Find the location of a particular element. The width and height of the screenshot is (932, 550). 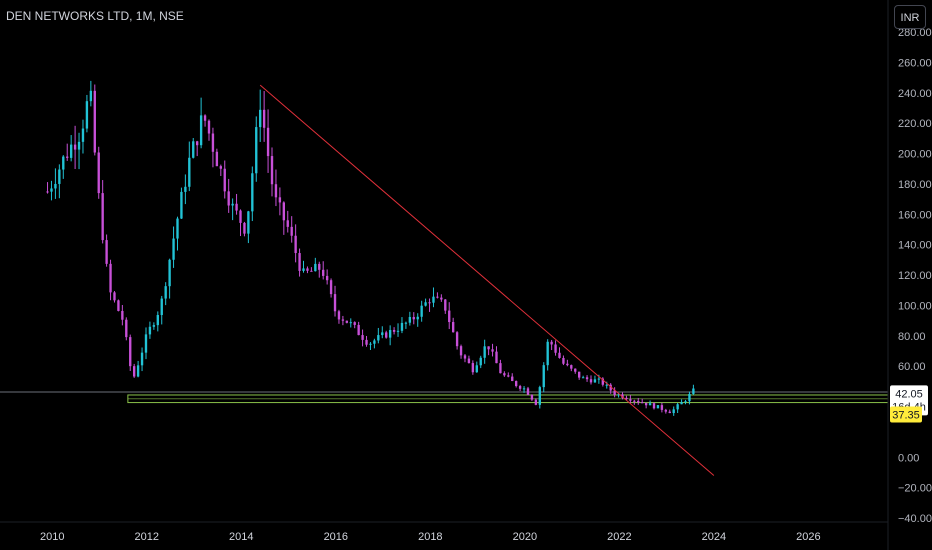

y-tick-label: −40.00 is located at coordinates (915, 519).